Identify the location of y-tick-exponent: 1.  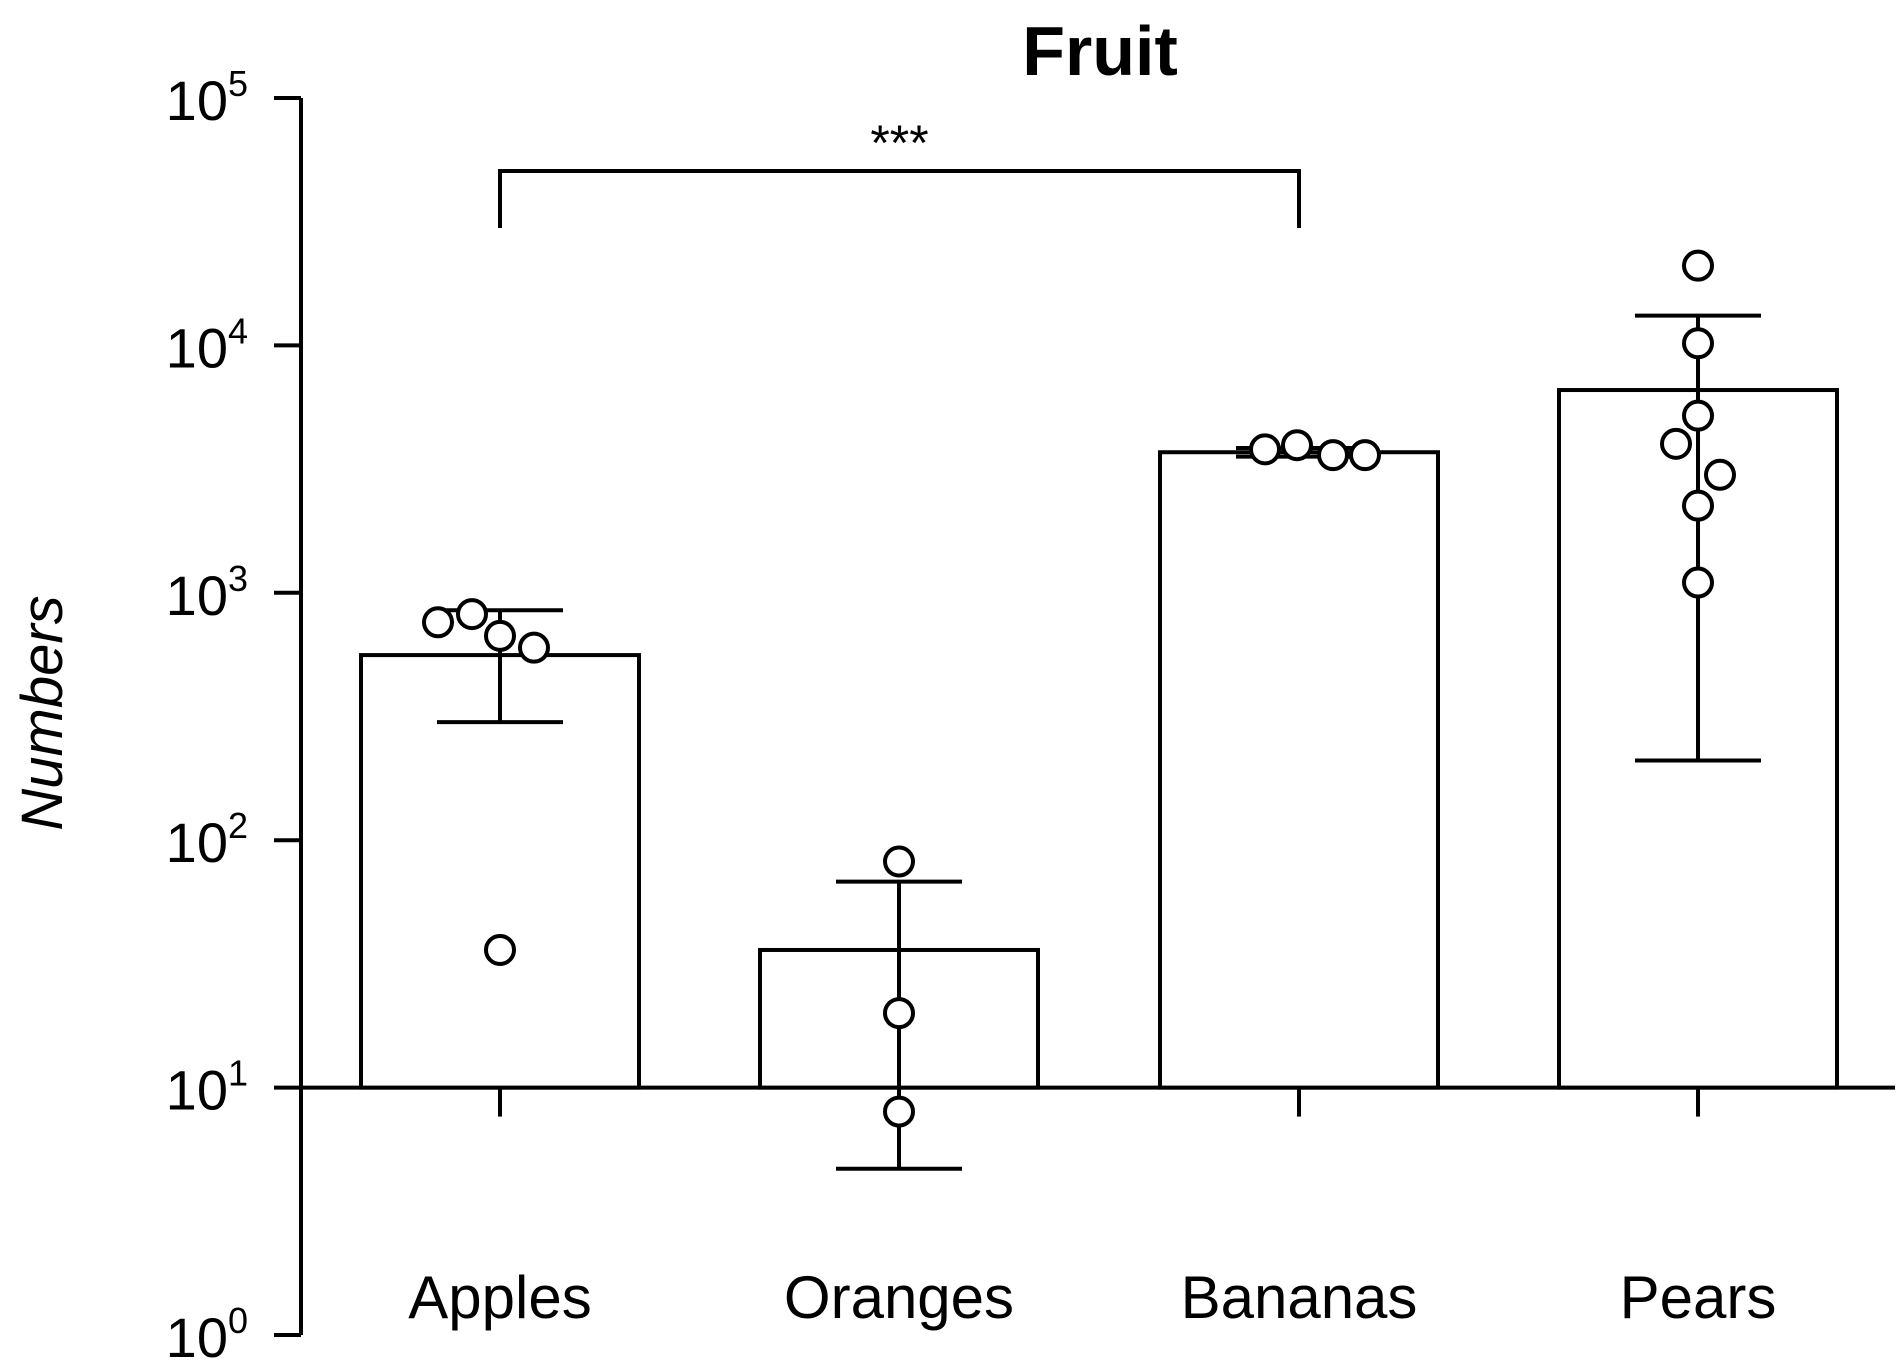
(238, 1073).